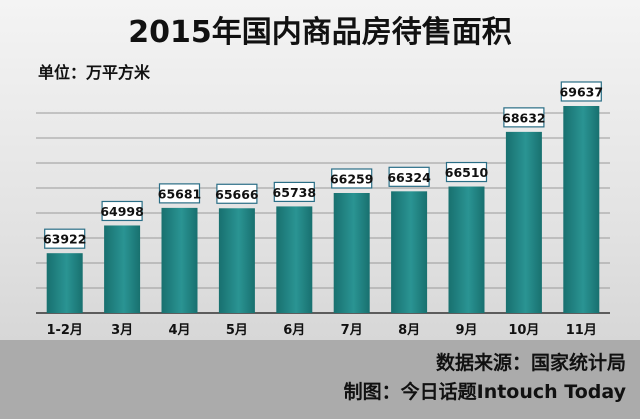 The height and width of the screenshot is (419, 640). I want to click on x-tick-label: 7月, so click(352, 330).